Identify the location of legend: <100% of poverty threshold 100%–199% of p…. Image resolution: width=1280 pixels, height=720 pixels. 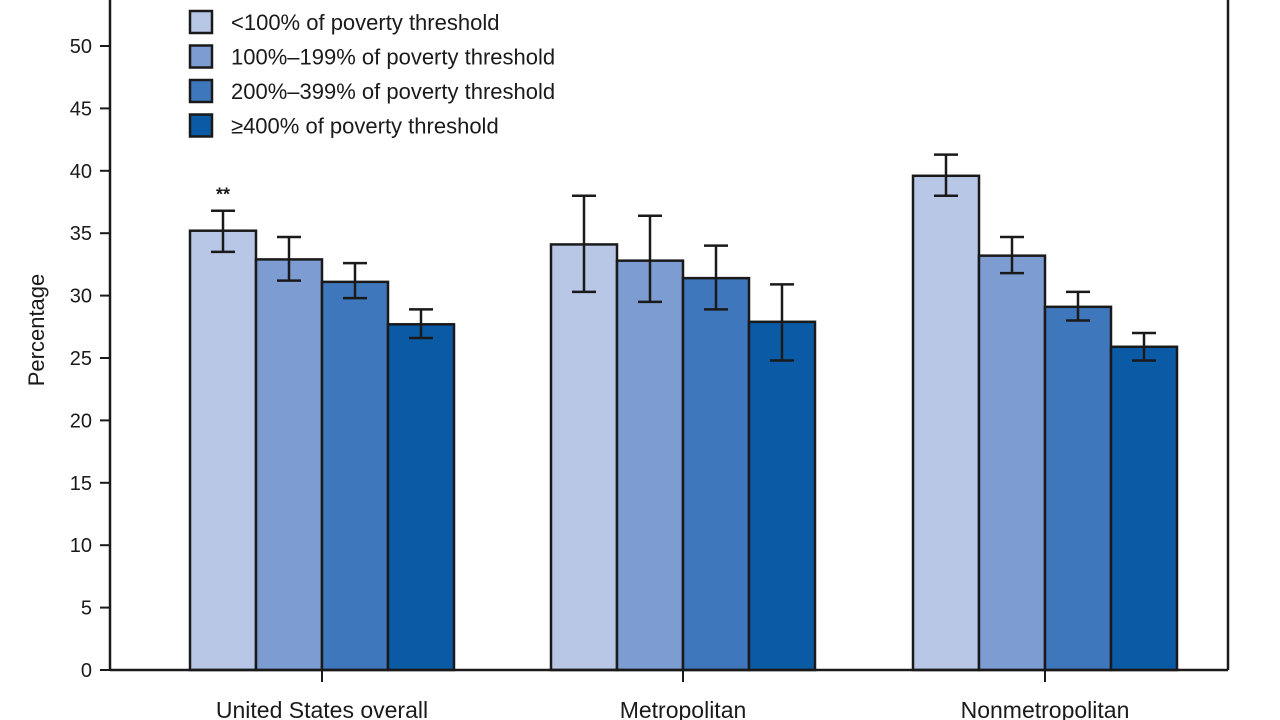
(371, 74).